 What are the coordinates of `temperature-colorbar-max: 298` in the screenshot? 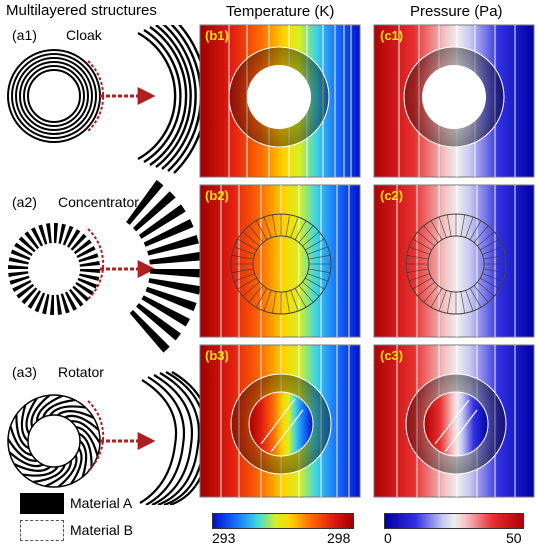 It's located at (339, 538).